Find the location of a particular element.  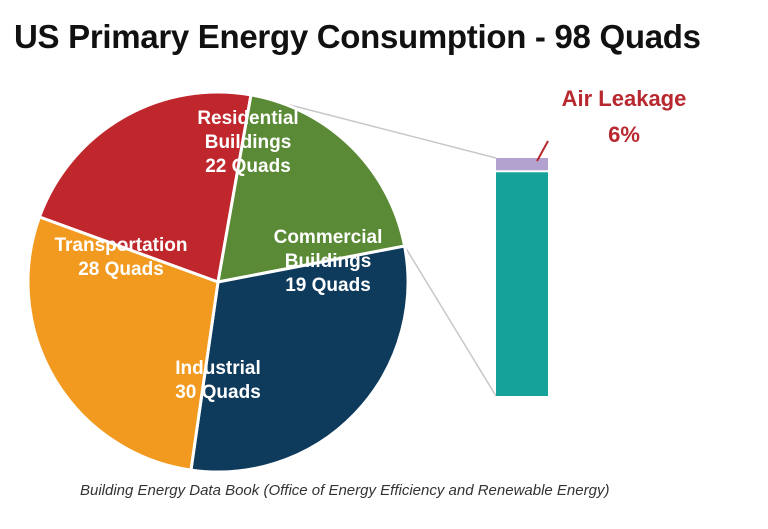

slice-label-commercial-buildings-line-1: Commercial is located at coordinates (328, 237).